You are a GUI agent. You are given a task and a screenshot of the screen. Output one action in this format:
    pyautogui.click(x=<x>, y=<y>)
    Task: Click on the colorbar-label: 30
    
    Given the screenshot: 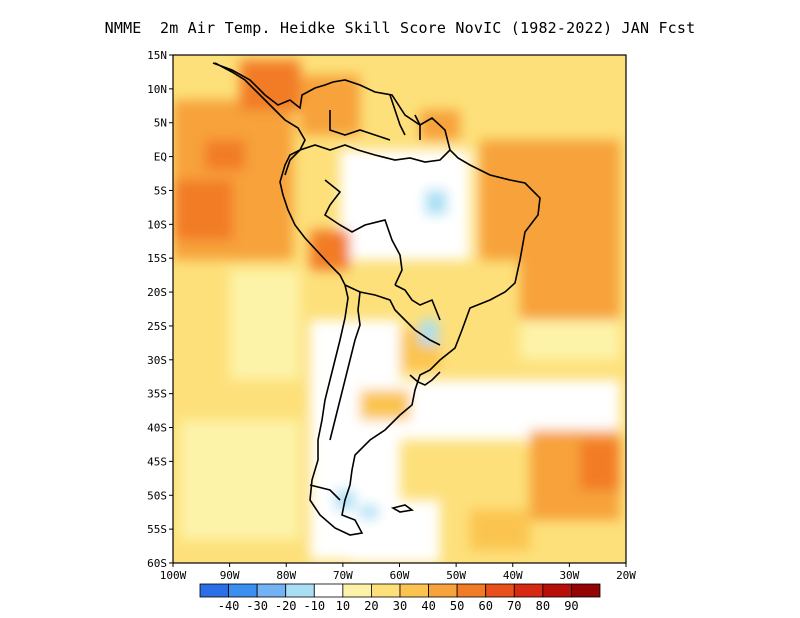 What is the action you would take?
    pyautogui.click(x=400, y=606)
    